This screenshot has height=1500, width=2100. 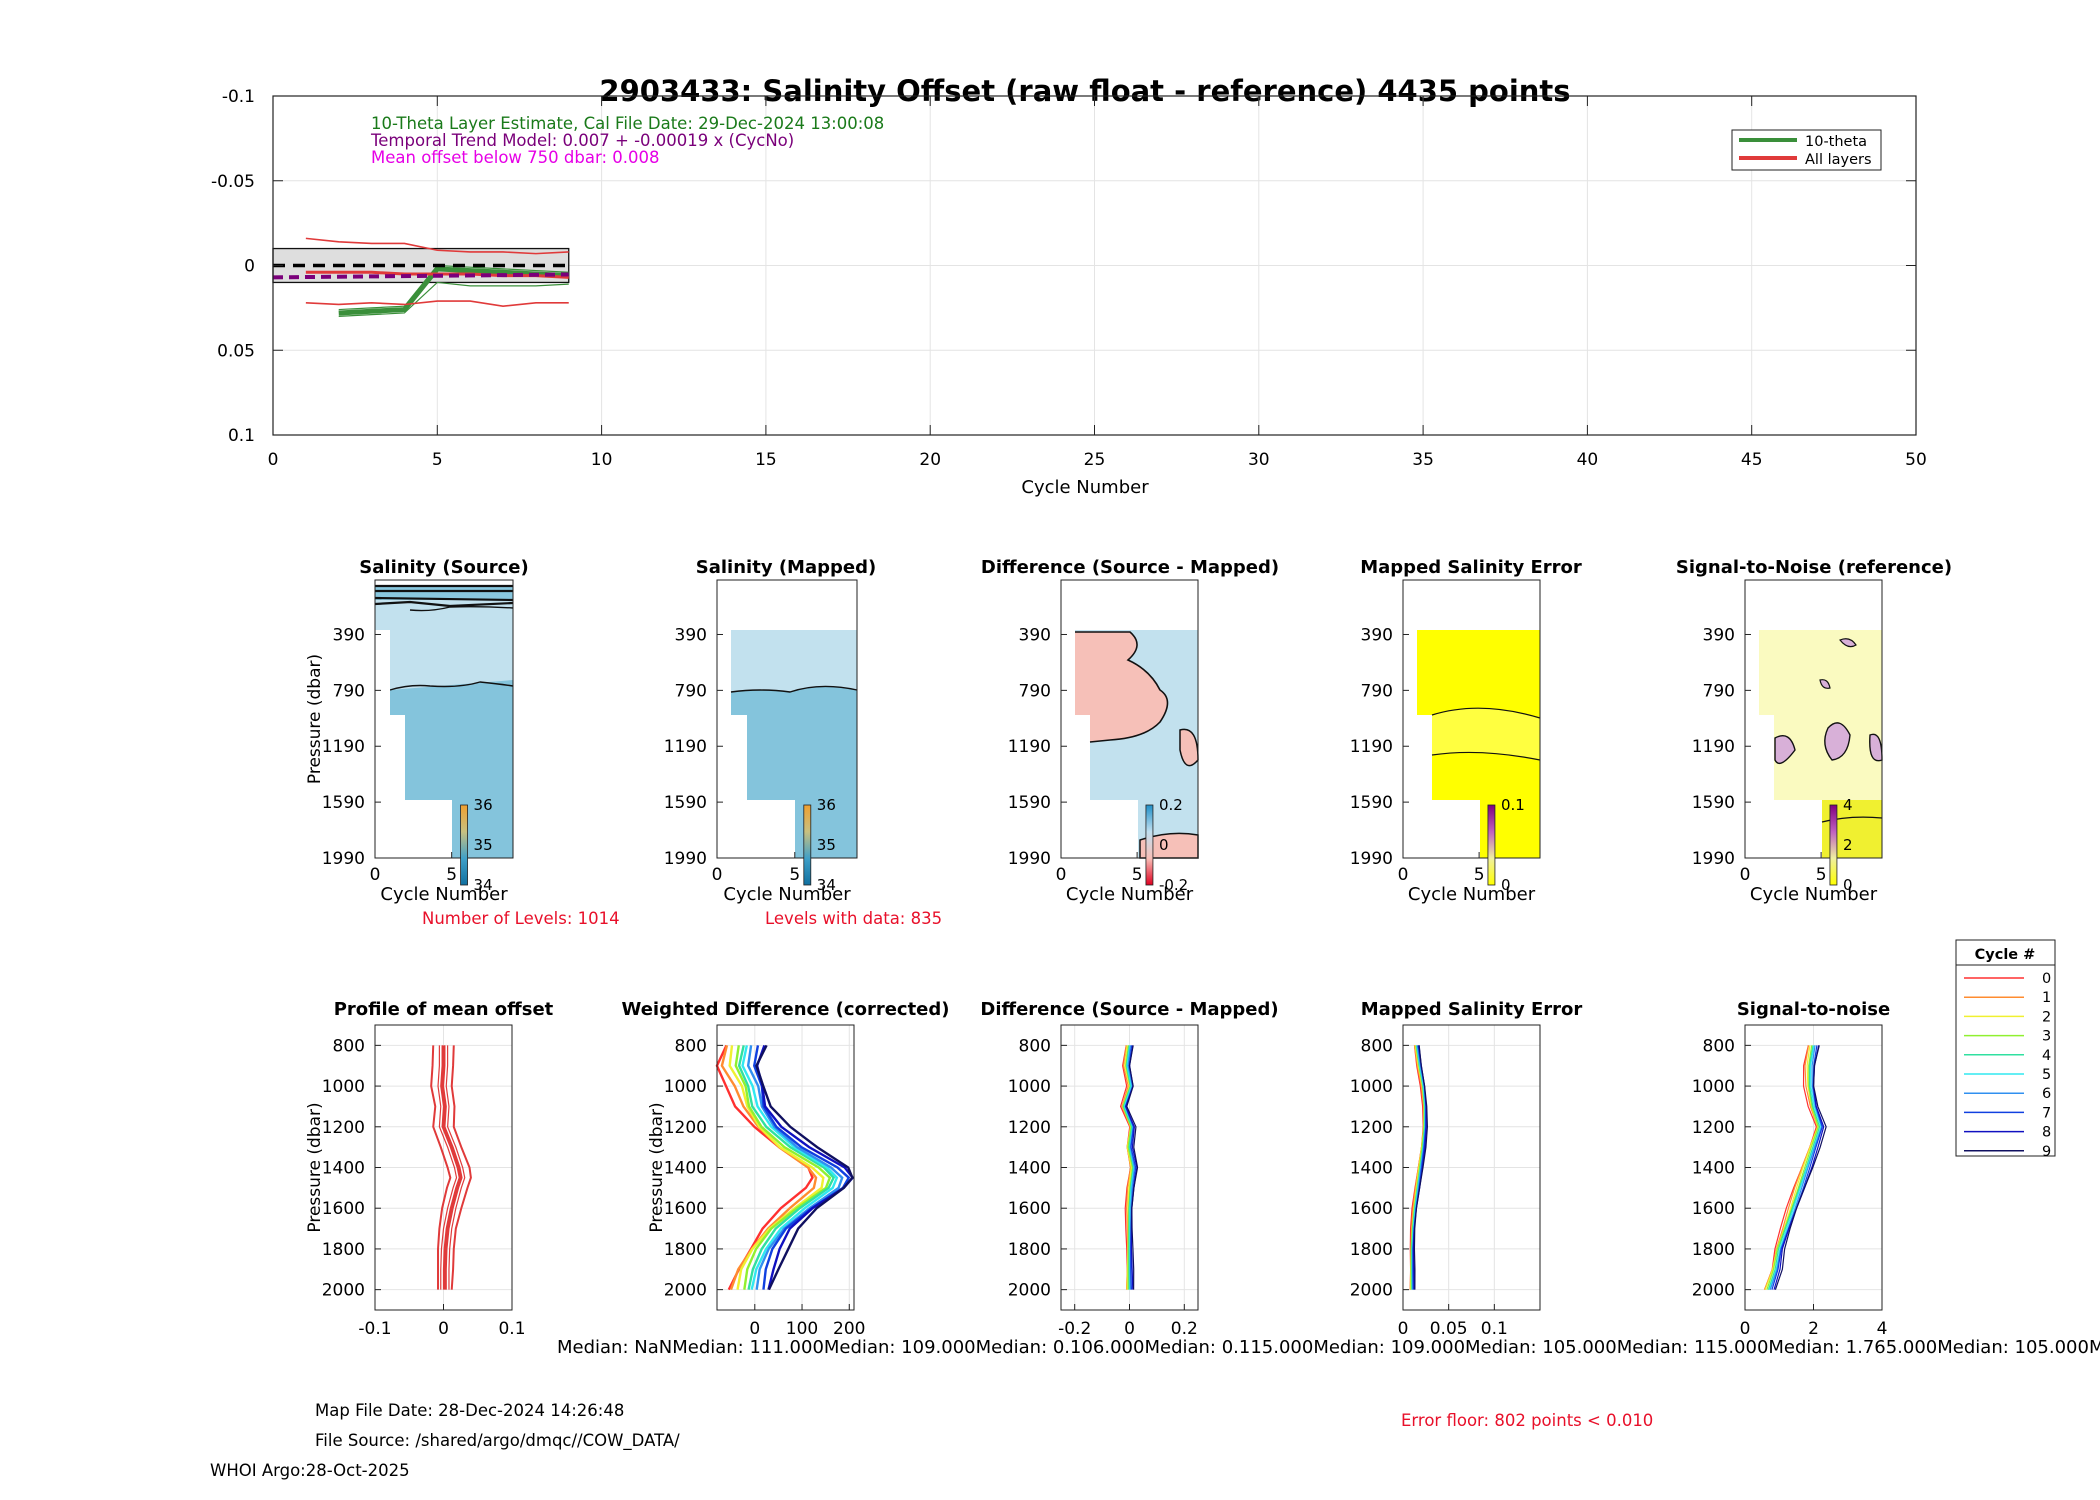 What do you see at coordinates (1259, 460) in the screenshot?
I see `x-tick-label: 30` at bounding box center [1259, 460].